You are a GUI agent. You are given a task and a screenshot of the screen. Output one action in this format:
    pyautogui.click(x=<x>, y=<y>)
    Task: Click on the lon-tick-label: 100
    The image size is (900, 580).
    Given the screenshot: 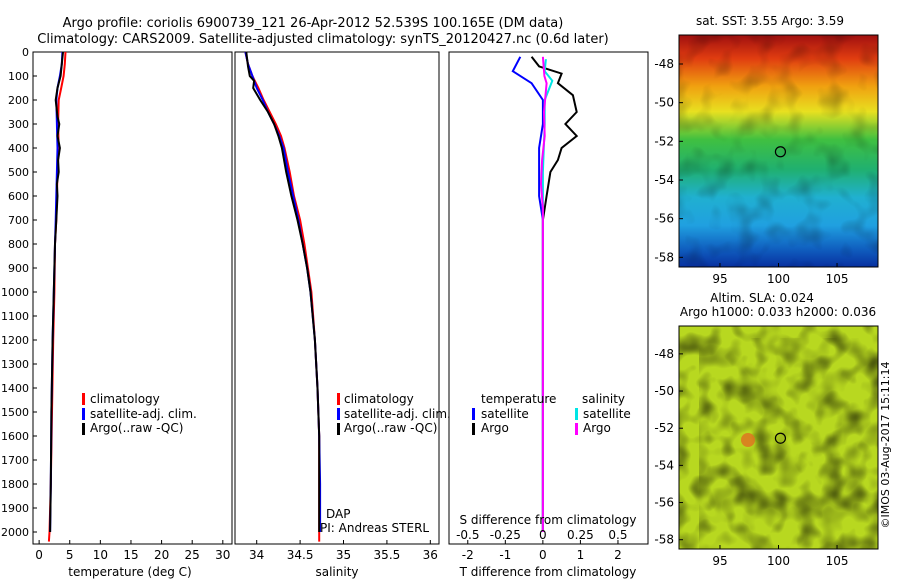 What is the action you would take?
    pyautogui.click(x=778, y=561)
    